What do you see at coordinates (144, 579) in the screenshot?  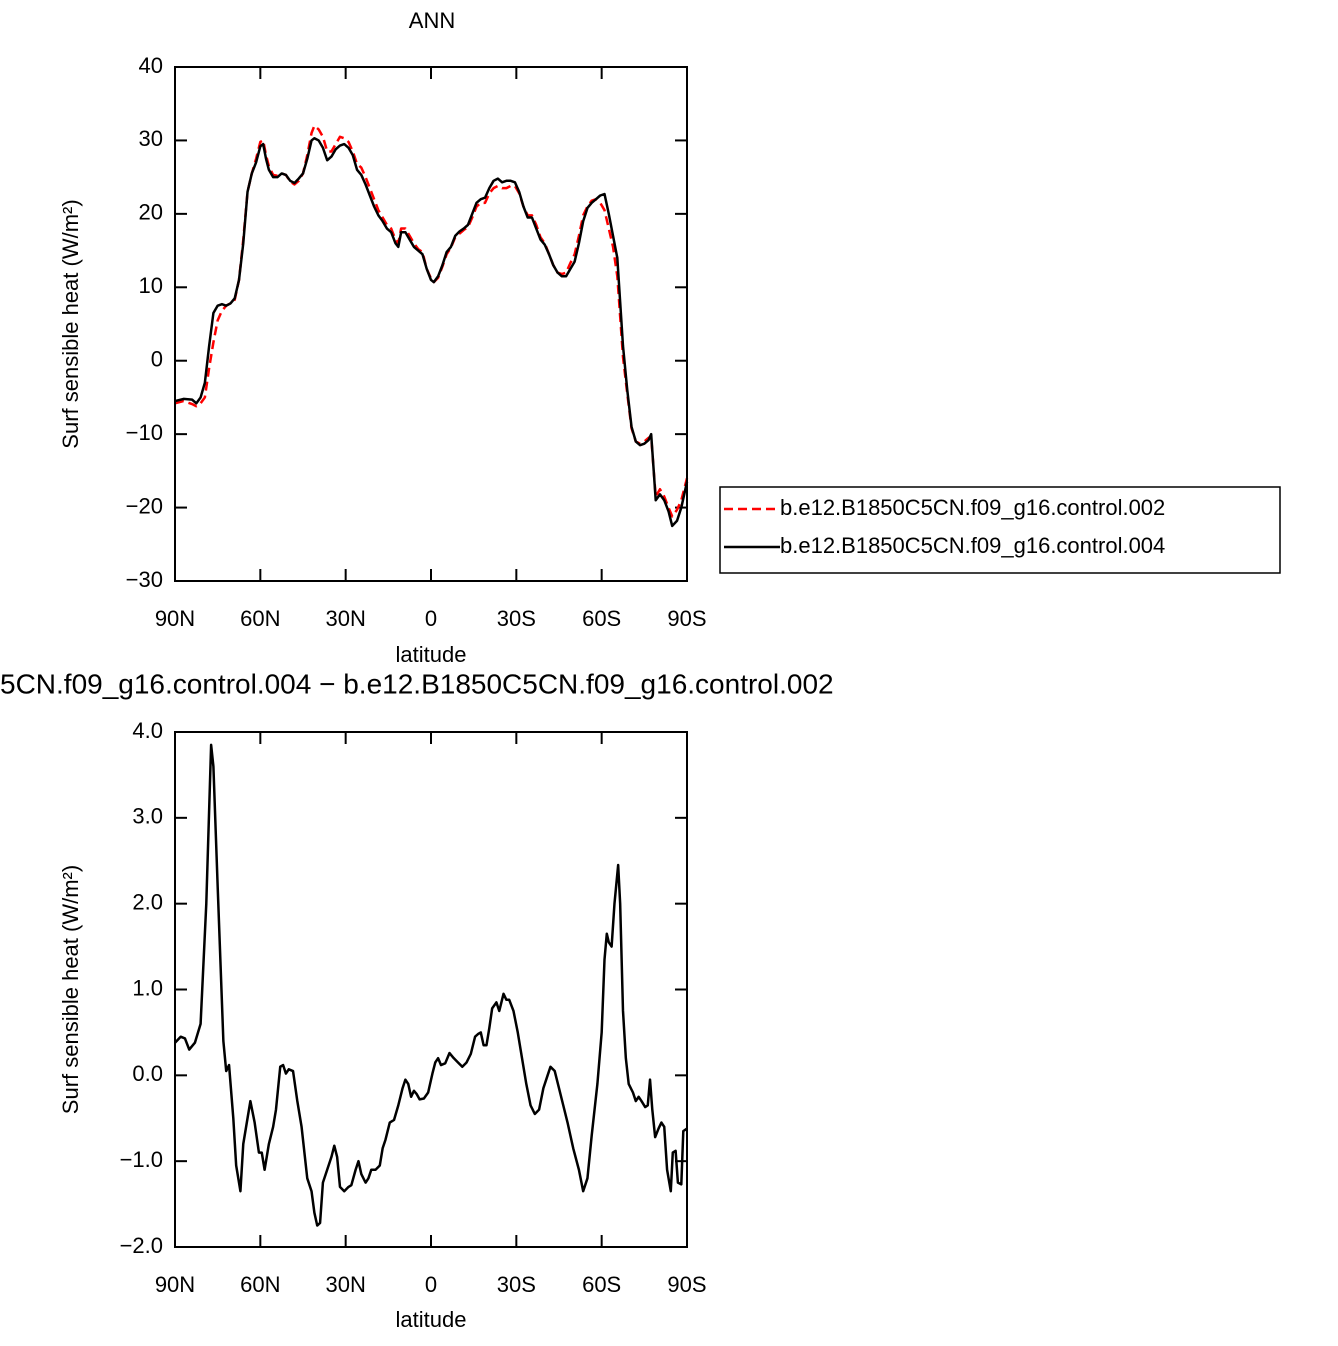 I see `y-tick-label: −30` at bounding box center [144, 579].